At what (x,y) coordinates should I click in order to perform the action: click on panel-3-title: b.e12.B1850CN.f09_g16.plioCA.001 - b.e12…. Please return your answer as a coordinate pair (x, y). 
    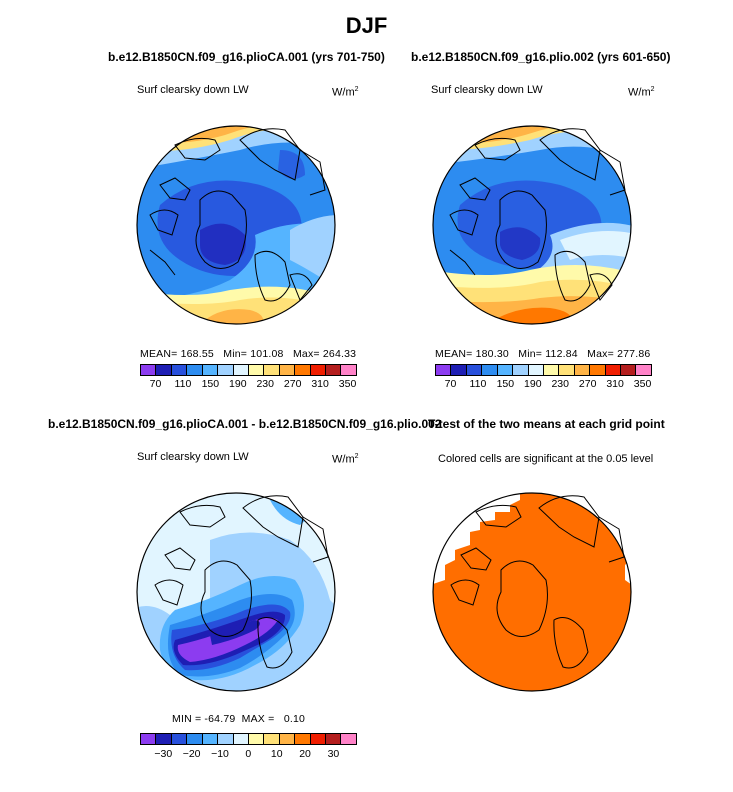
    Looking at the image, I should click on (245, 424).